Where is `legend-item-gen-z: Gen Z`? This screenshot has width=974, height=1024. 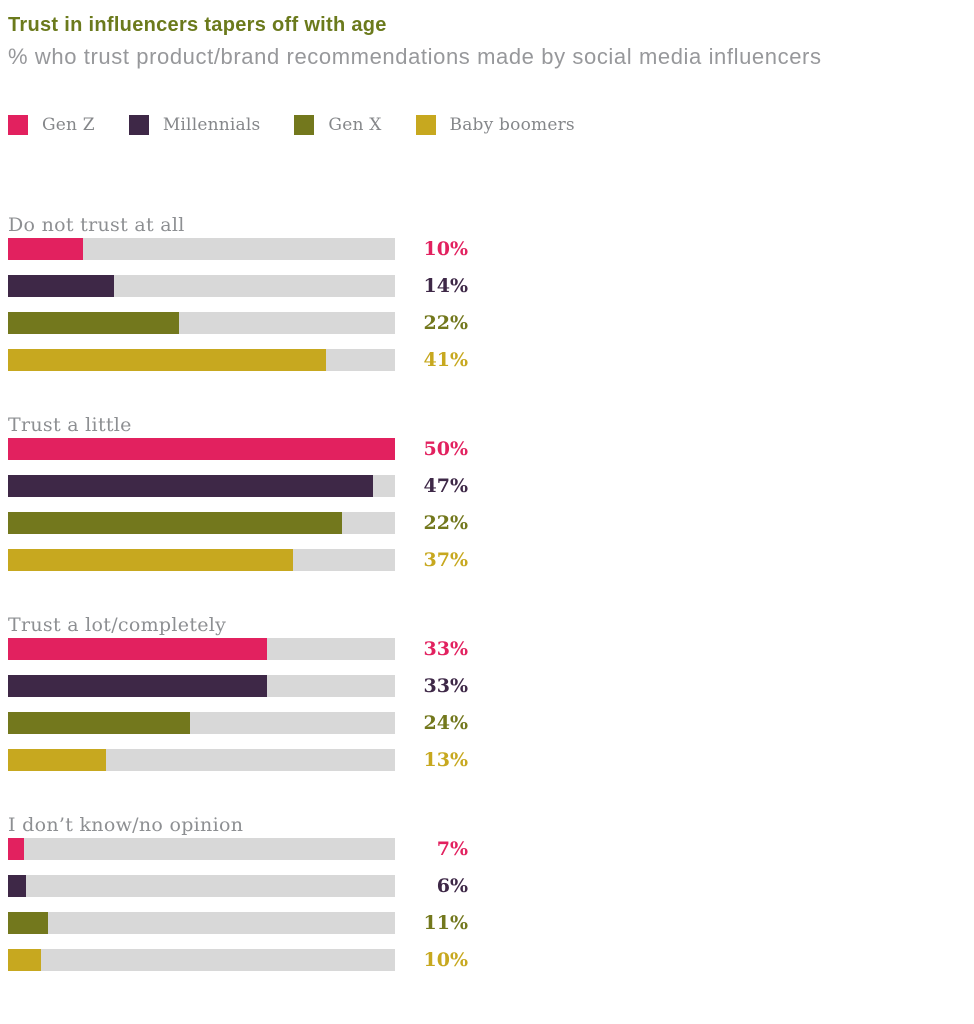 legend-item-gen-z: Gen Z is located at coordinates (51, 125).